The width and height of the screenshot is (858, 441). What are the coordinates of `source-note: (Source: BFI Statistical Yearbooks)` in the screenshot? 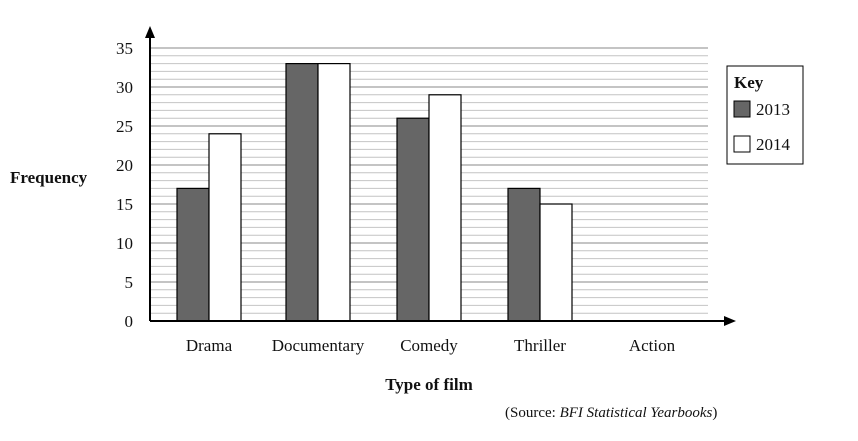 It's located at (611, 413).